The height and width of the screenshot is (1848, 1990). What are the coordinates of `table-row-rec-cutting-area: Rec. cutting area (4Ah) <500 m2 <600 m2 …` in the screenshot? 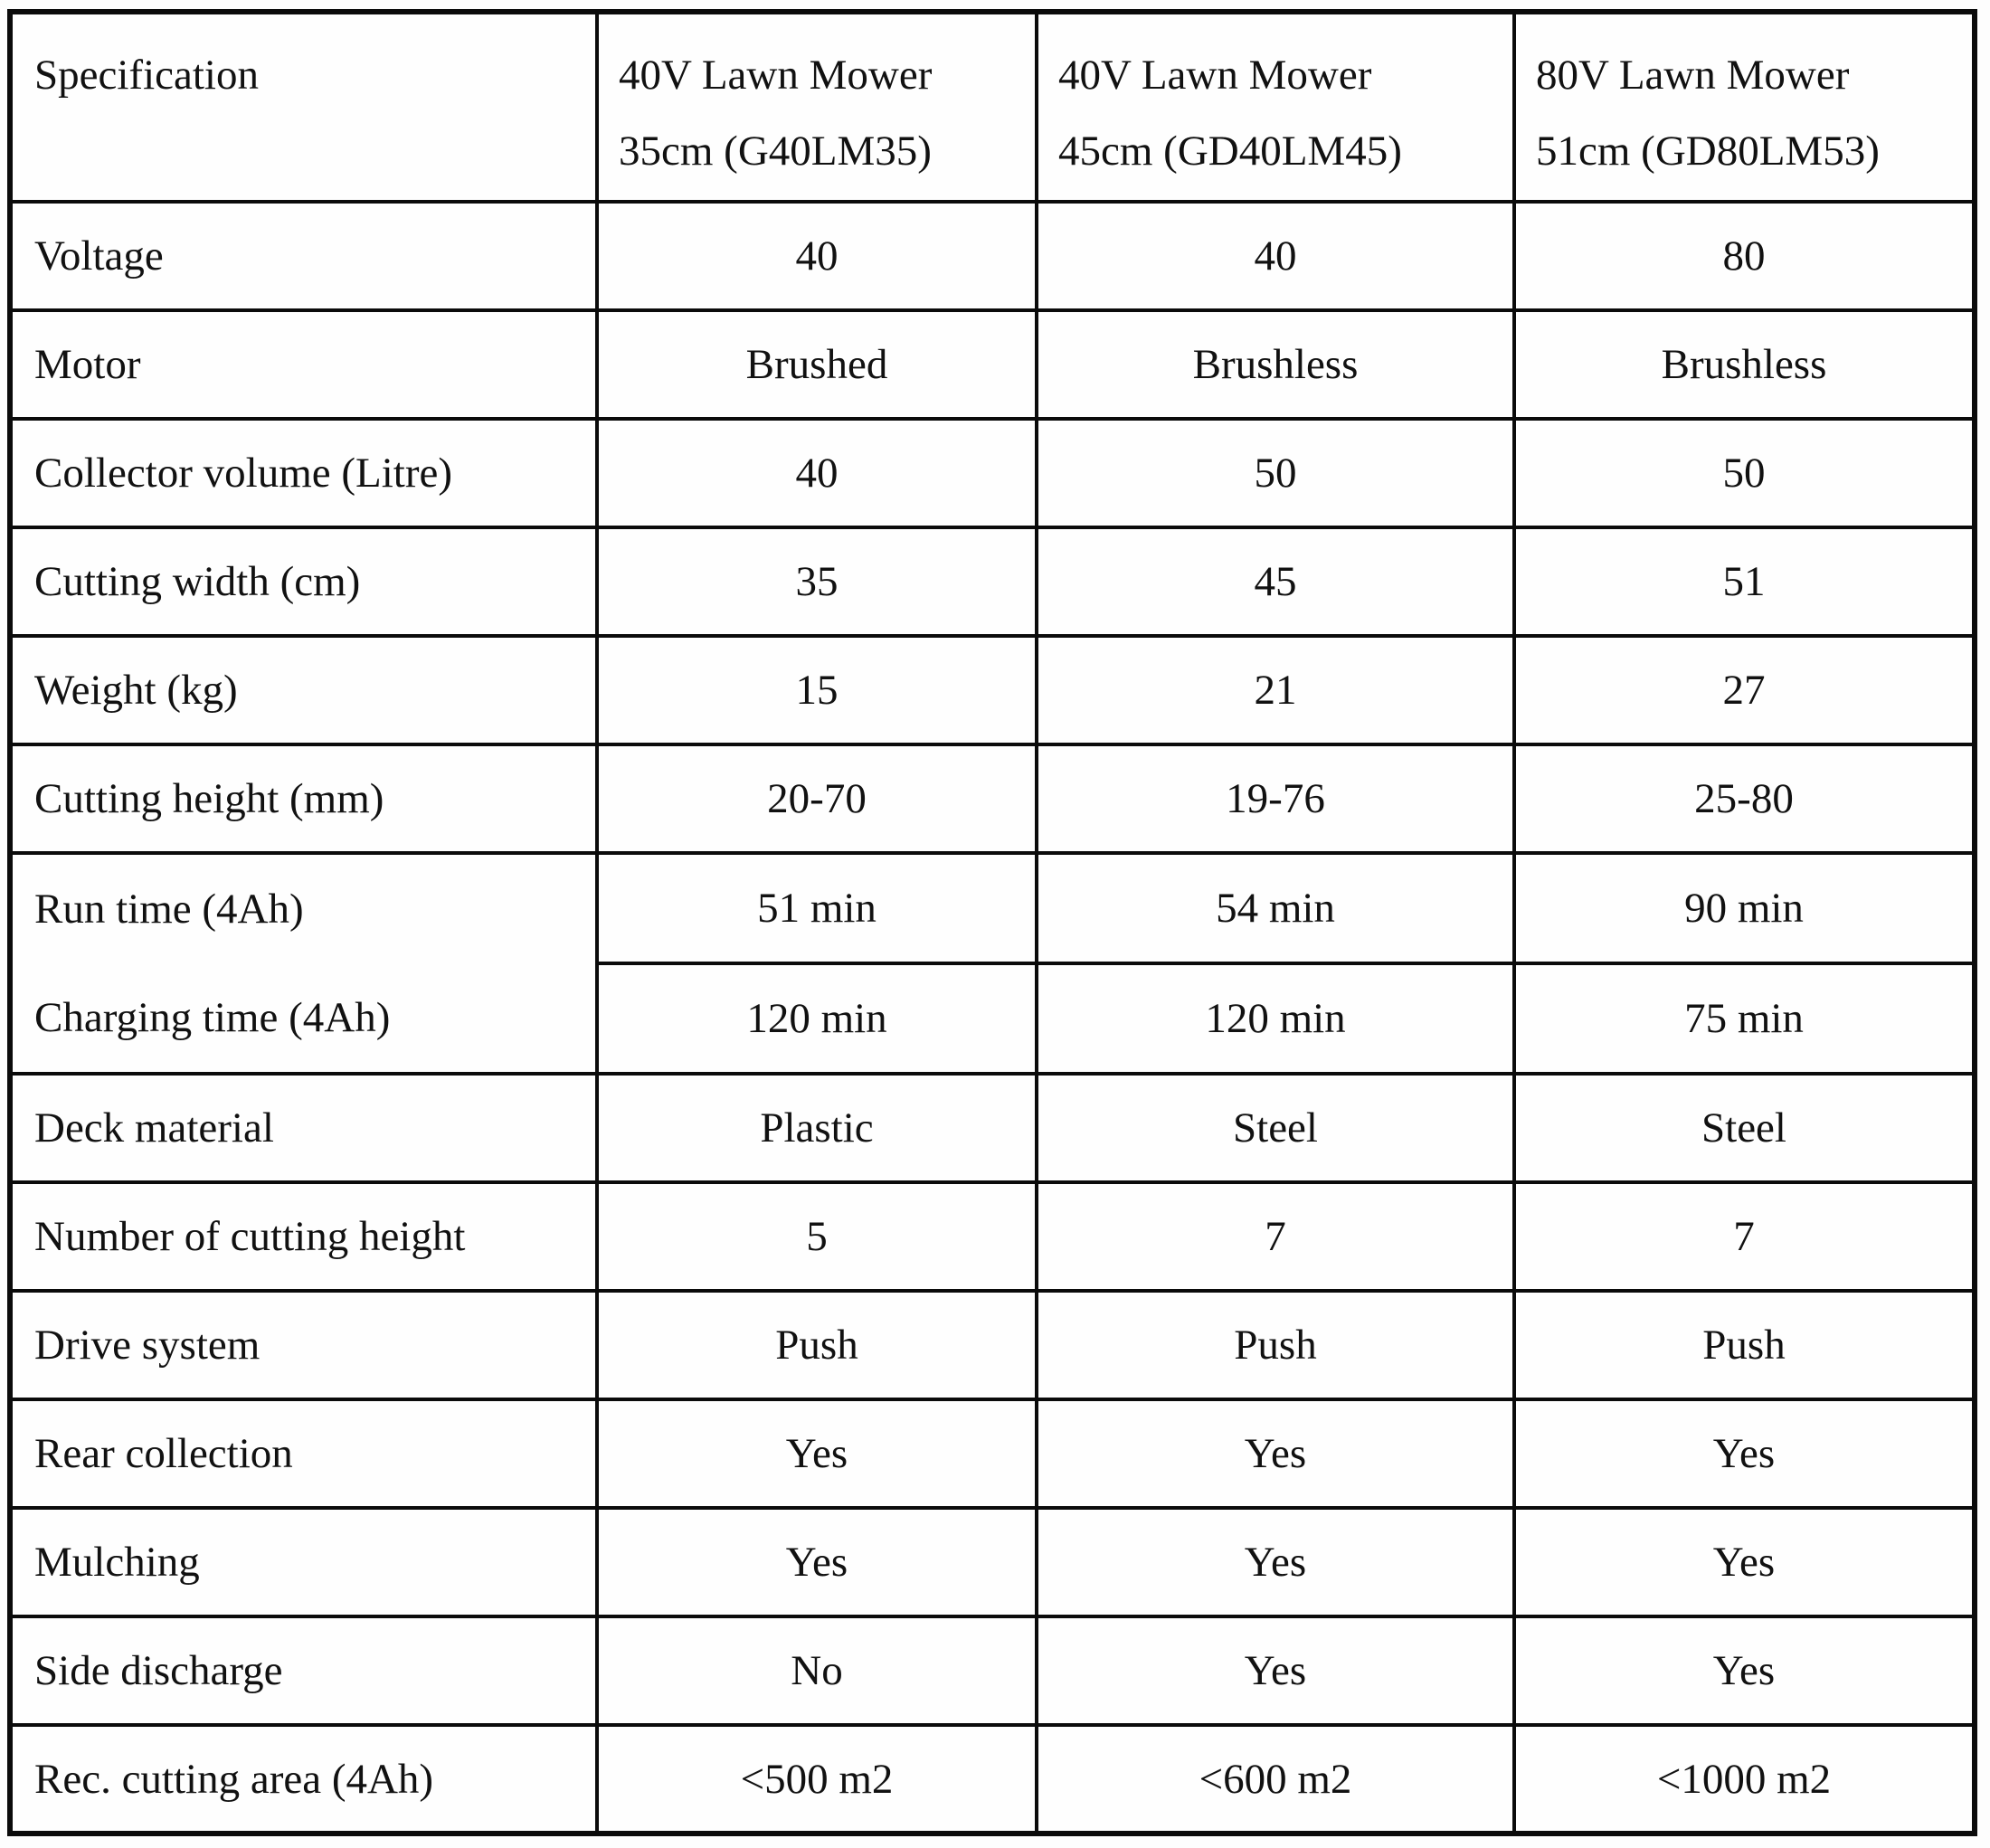 It's located at (992, 1779).